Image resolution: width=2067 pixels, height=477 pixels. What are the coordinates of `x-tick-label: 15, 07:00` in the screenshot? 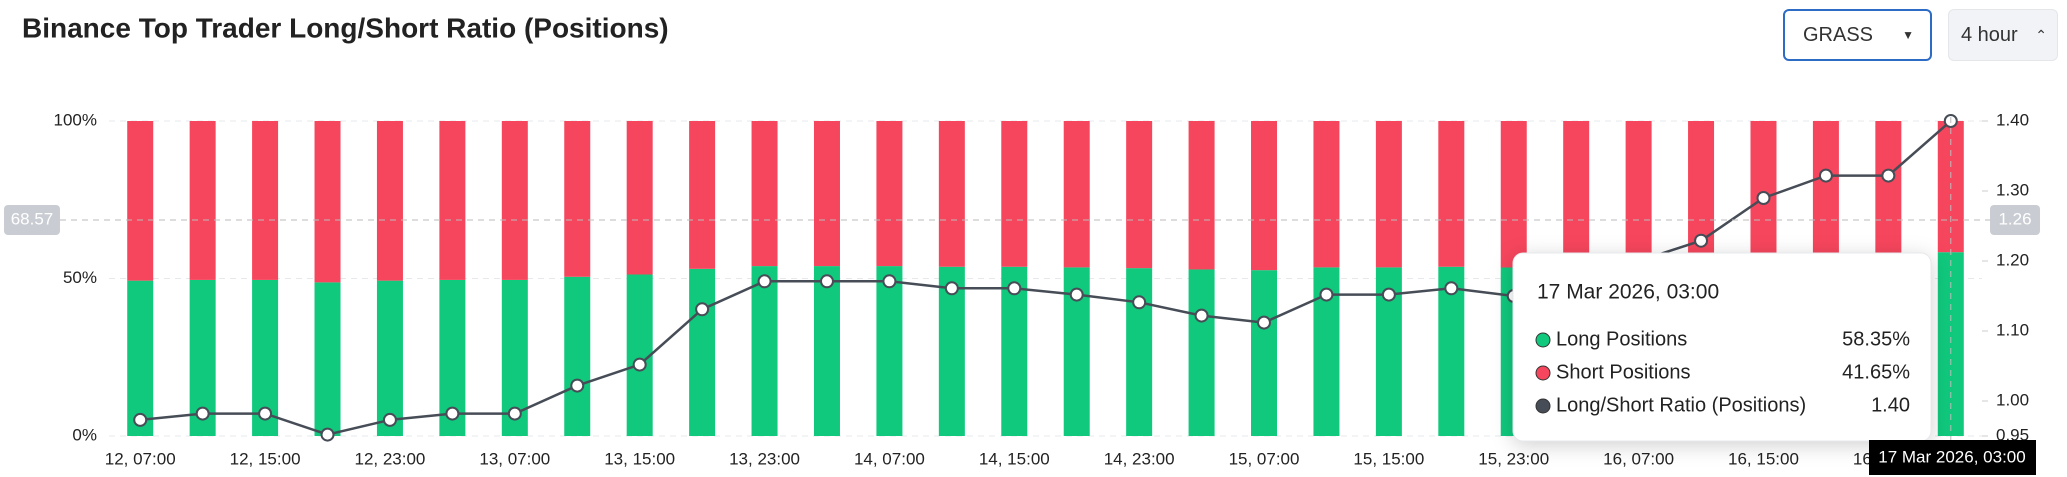 It's located at (1264, 458).